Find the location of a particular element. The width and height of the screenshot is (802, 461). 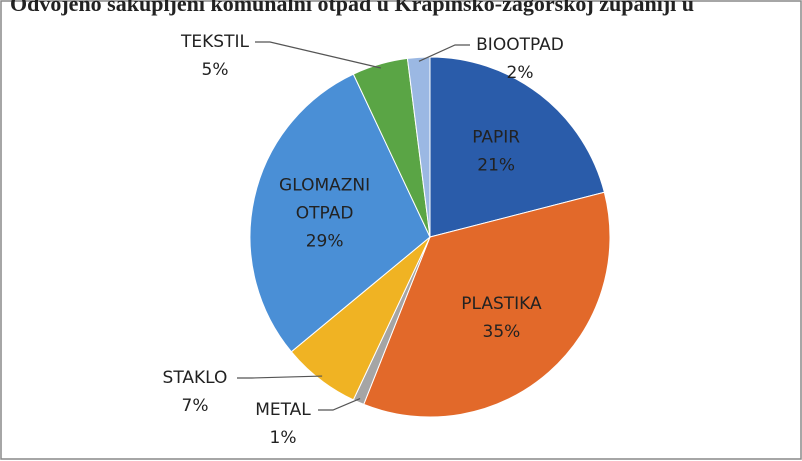

category-label: PAPIR is located at coordinates (496, 138).